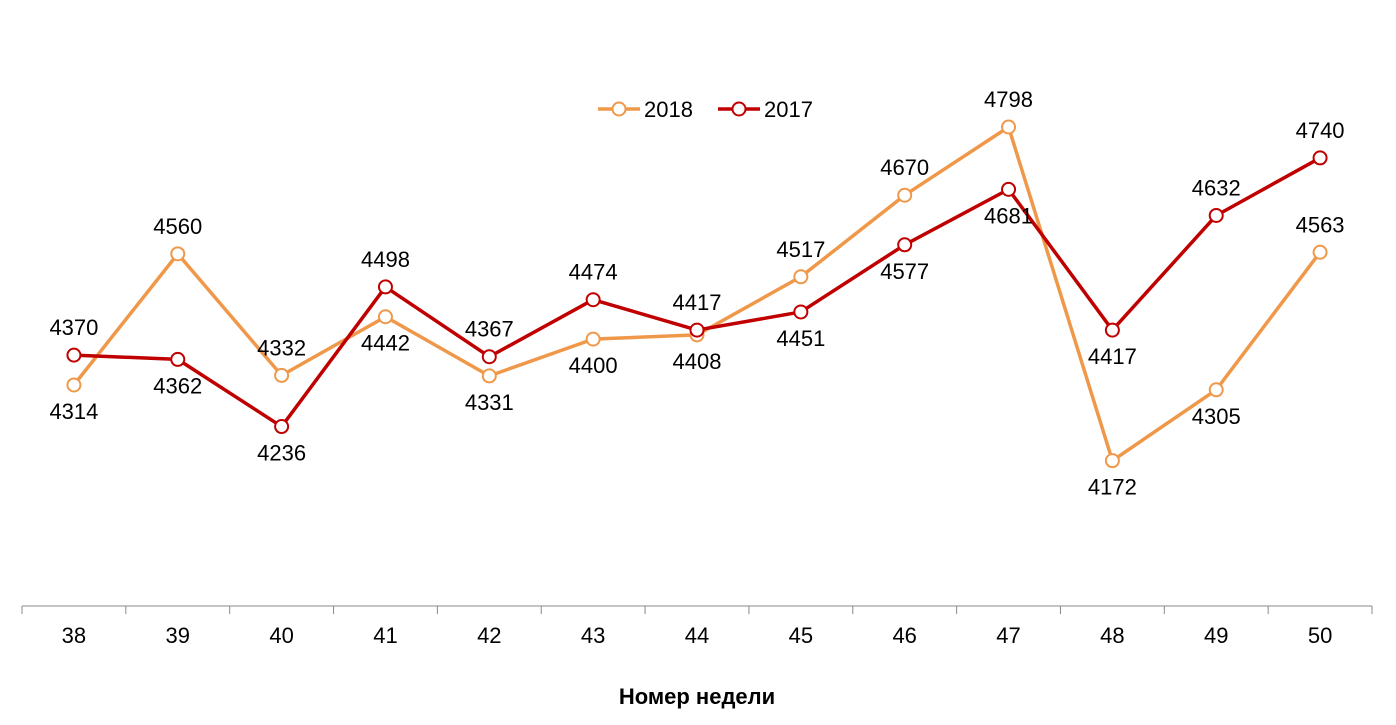  What do you see at coordinates (1216, 187) in the screenshot?
I see `data-label: 4632` at bounding box center [1216, 187].